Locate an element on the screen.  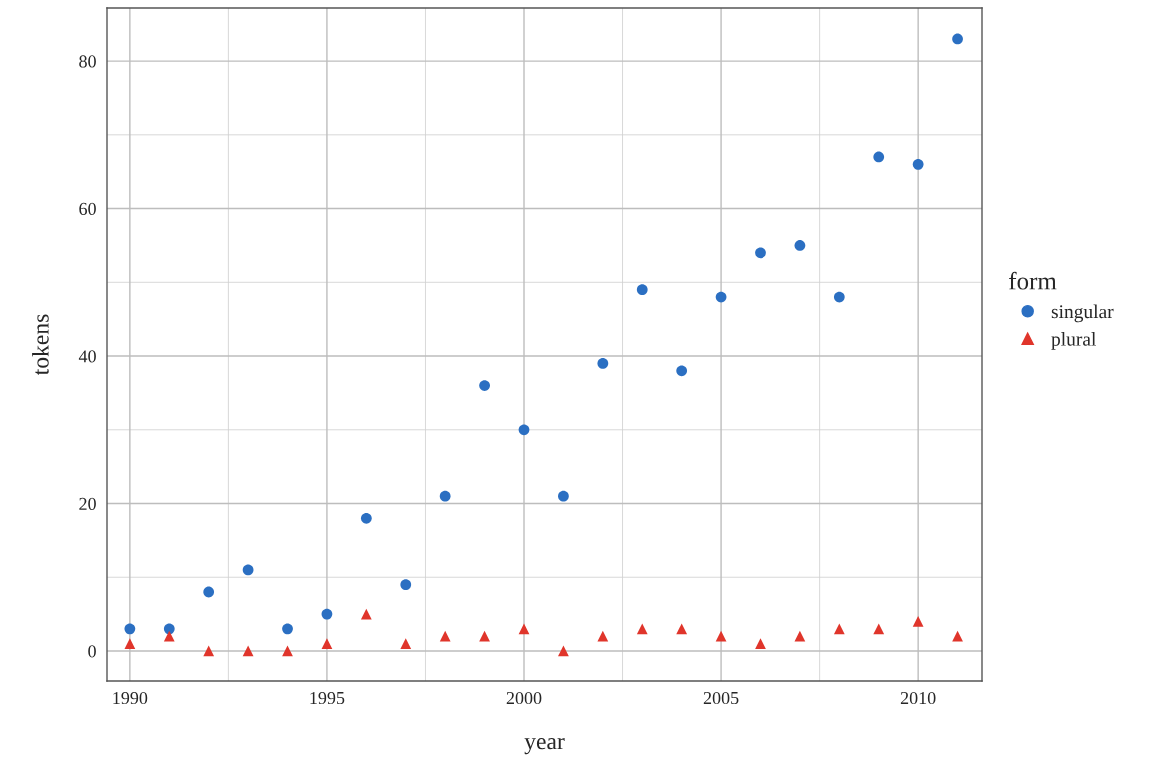
legend-title: form is located at coordinates (1033, 280).